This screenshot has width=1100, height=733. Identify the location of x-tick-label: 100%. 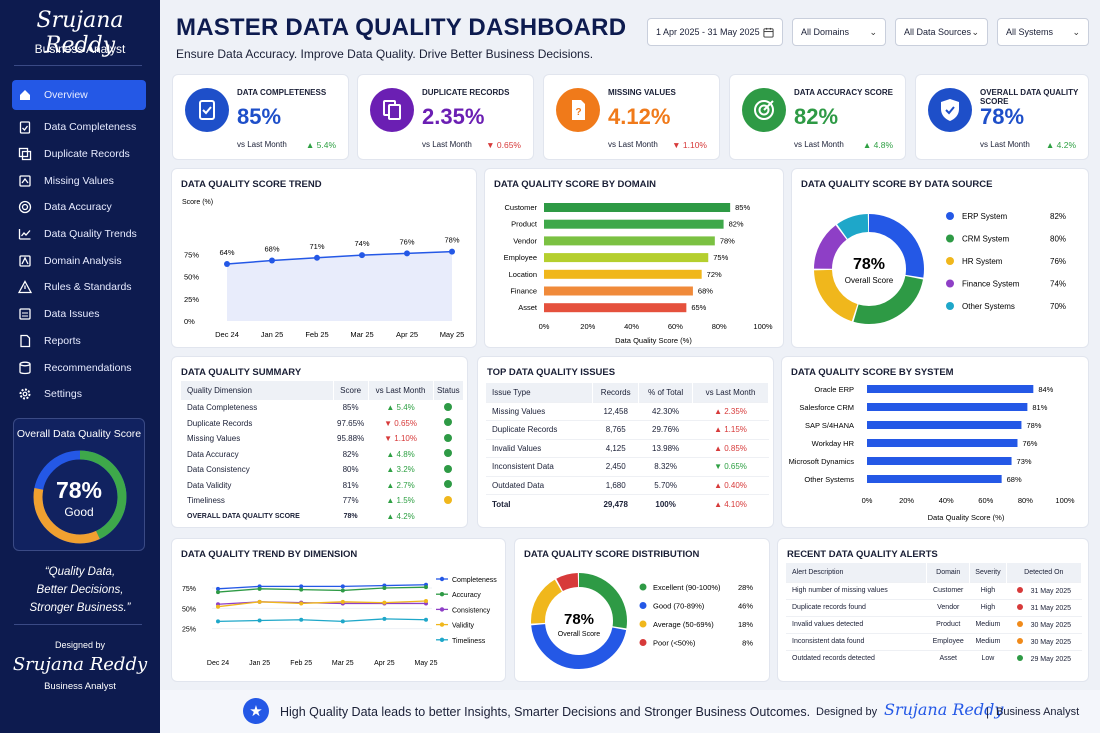
(763, 326).